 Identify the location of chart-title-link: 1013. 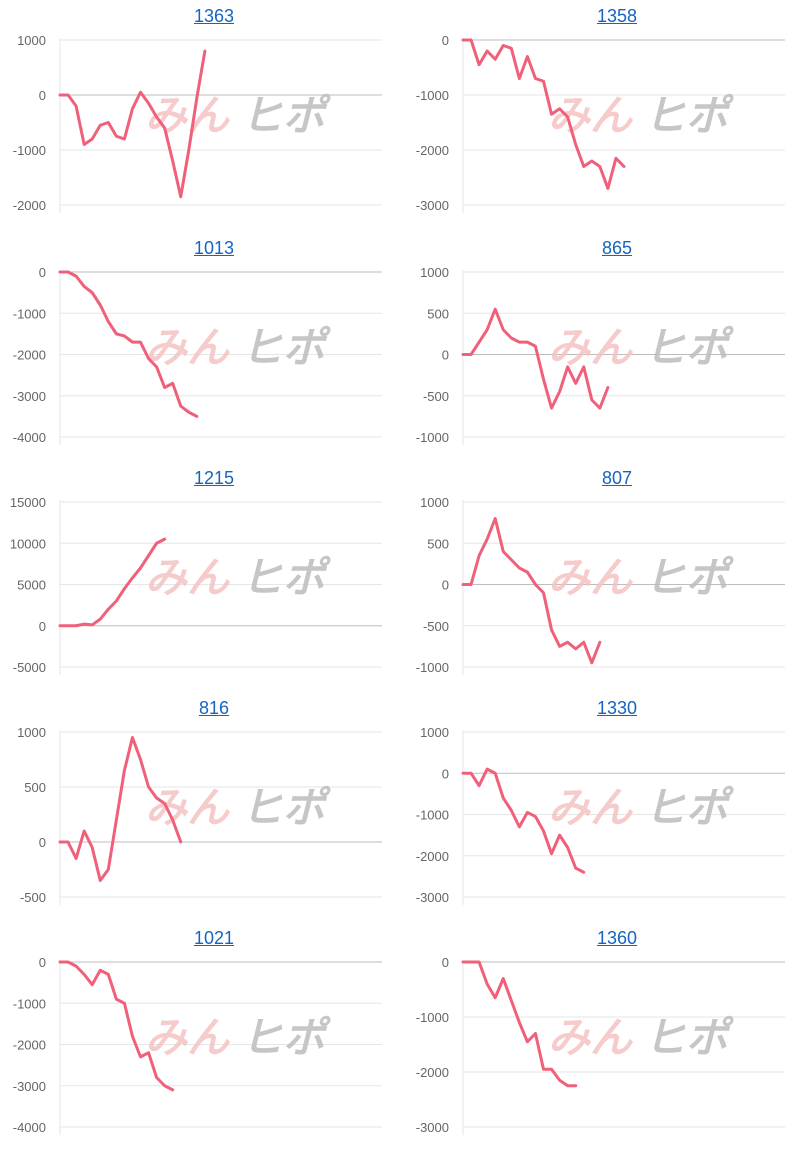
(214, 248).